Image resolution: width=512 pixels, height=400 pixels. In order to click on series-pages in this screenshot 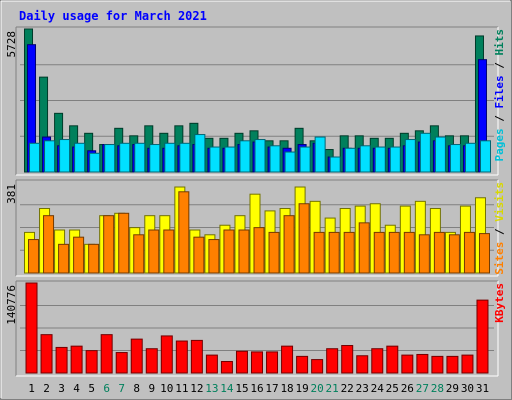, I will do `click(260, 152)`.